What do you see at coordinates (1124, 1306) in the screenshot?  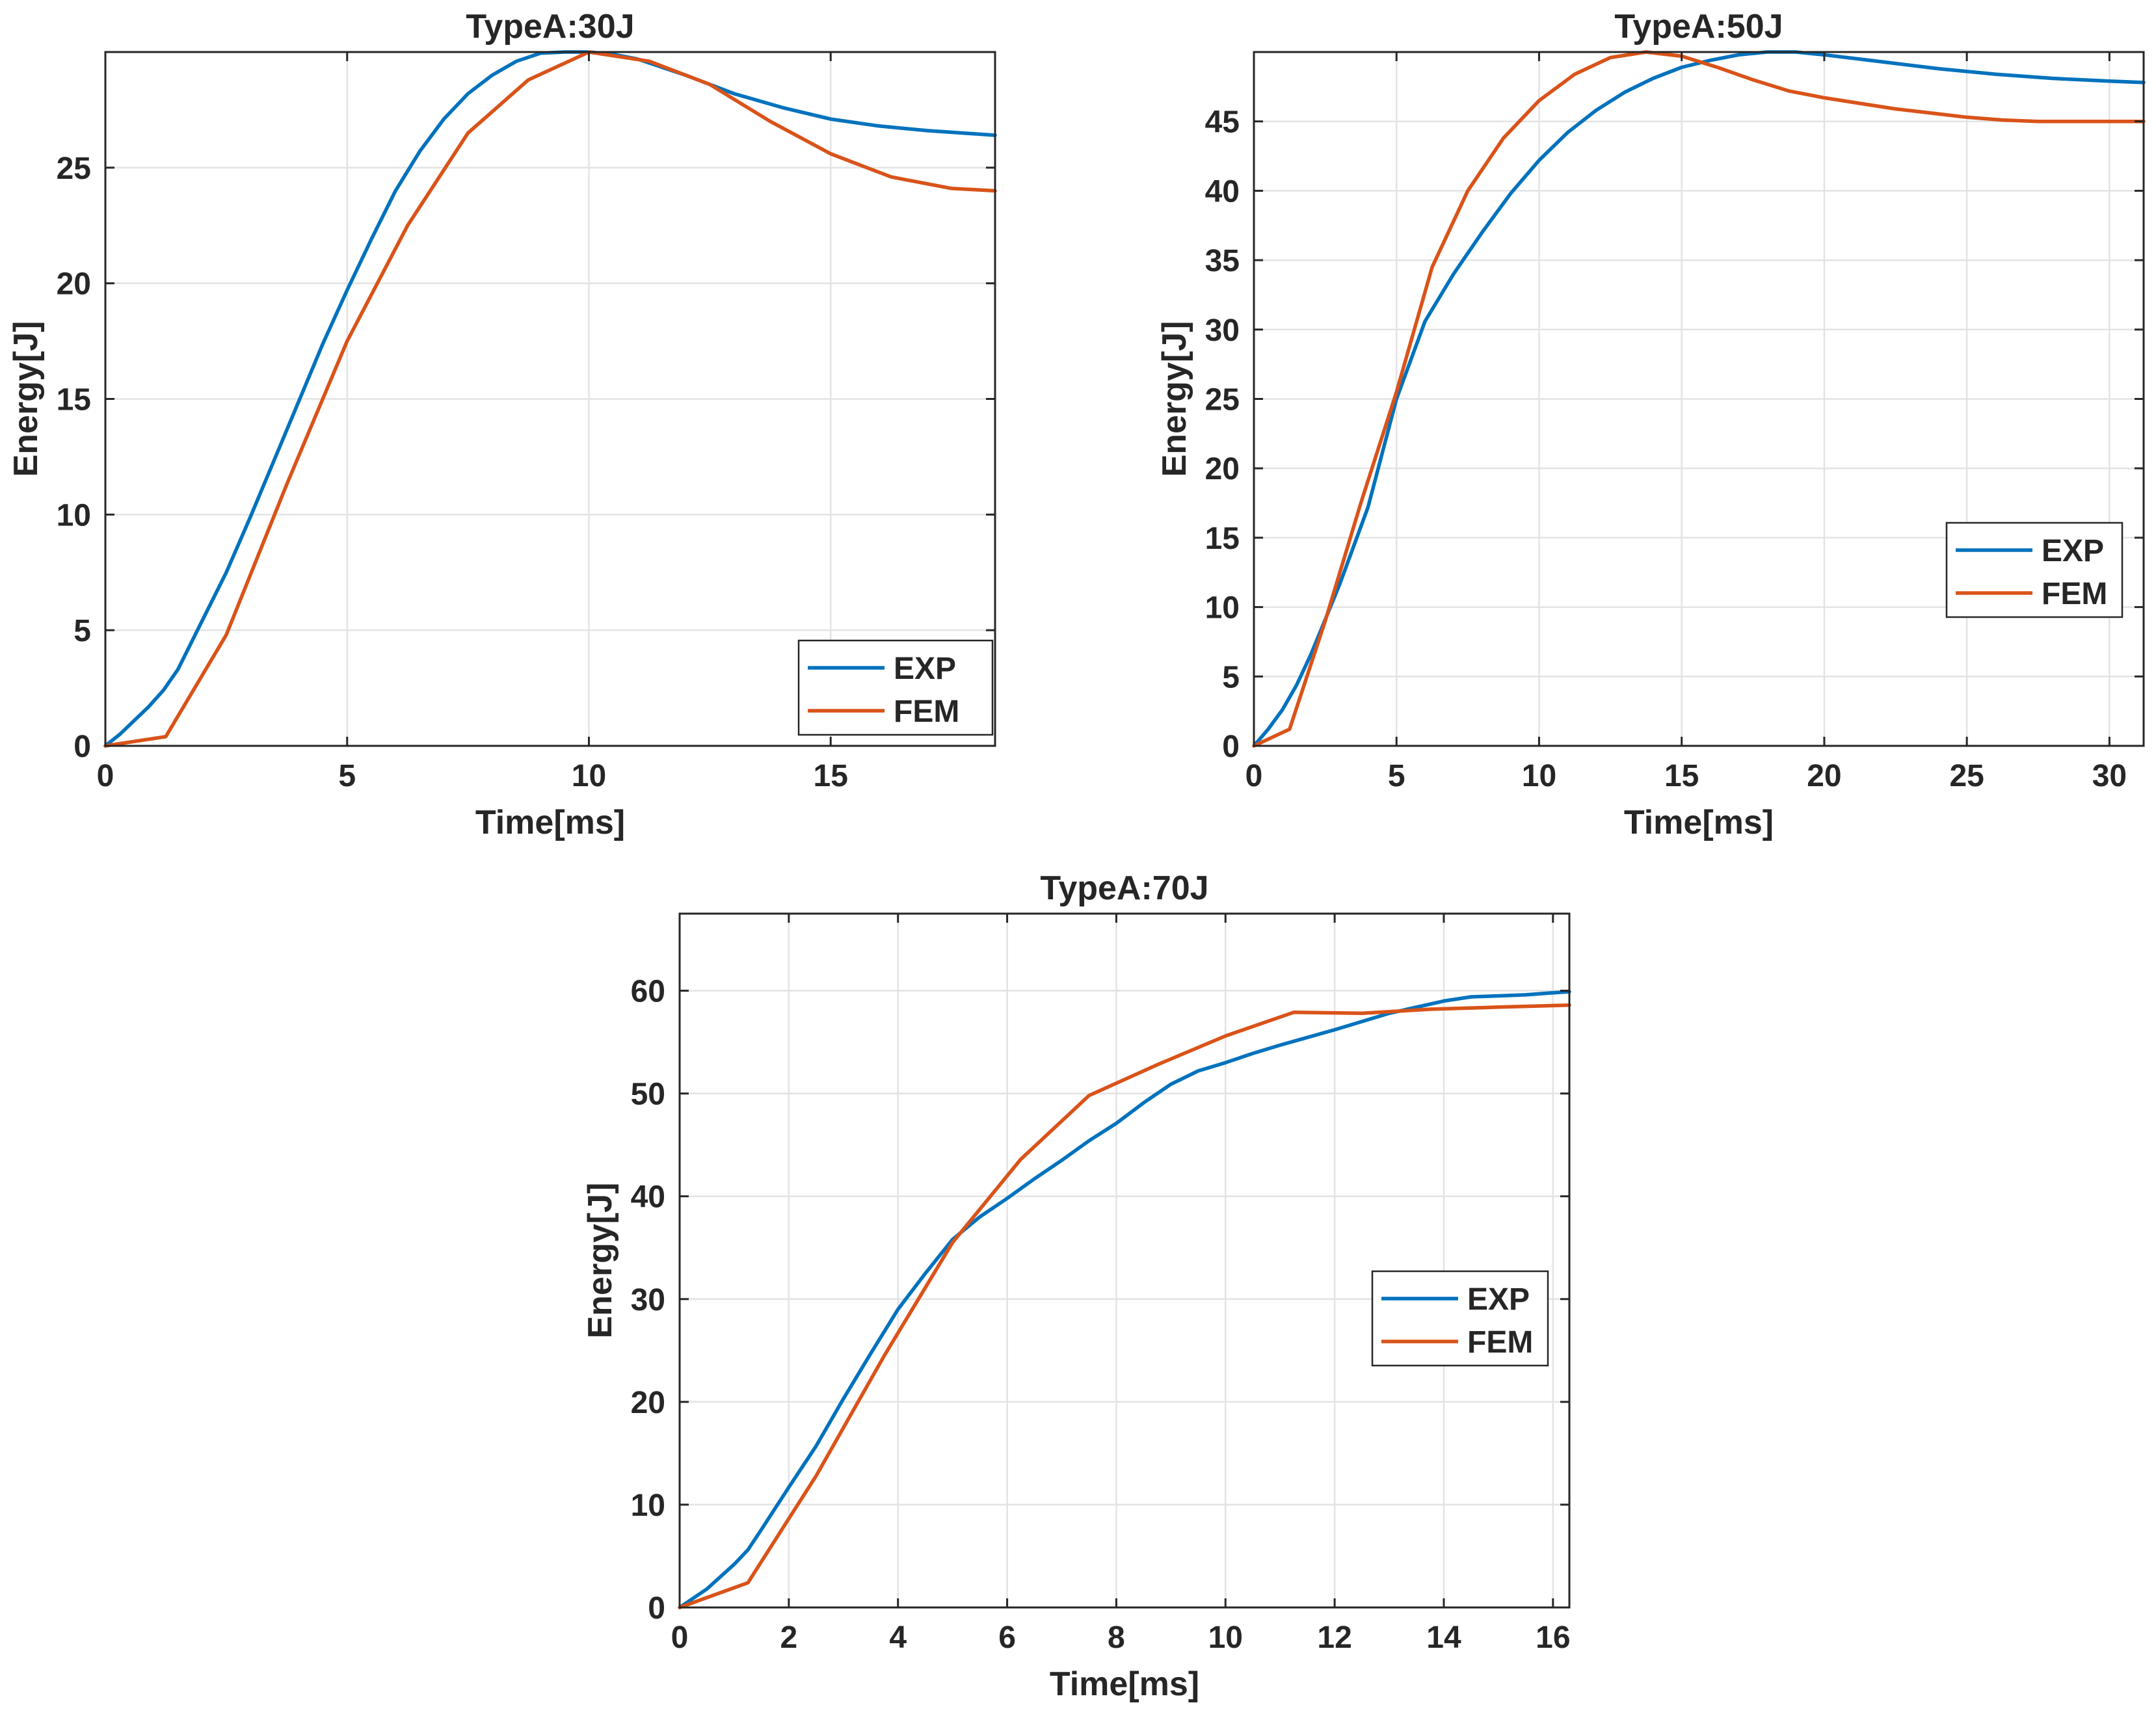 I see `series-line-fem` at bounding box center [1124, 1306].